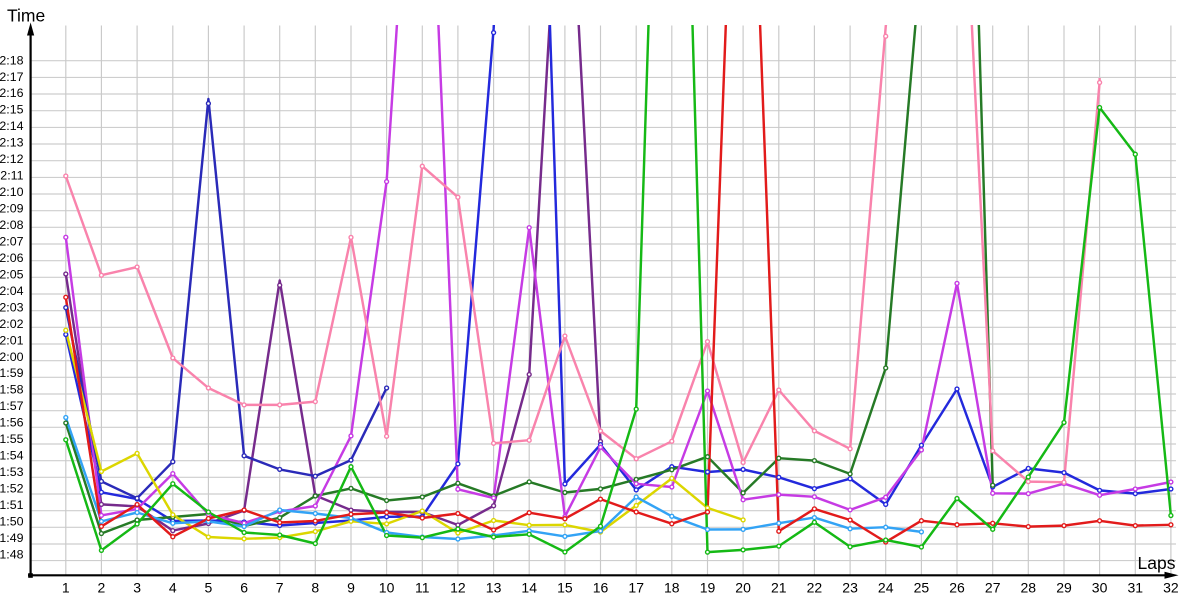  What do you see at coordinates (102, 588) in the screenshot?
I see `svg-text: 2` at bounding box center [102, 588].